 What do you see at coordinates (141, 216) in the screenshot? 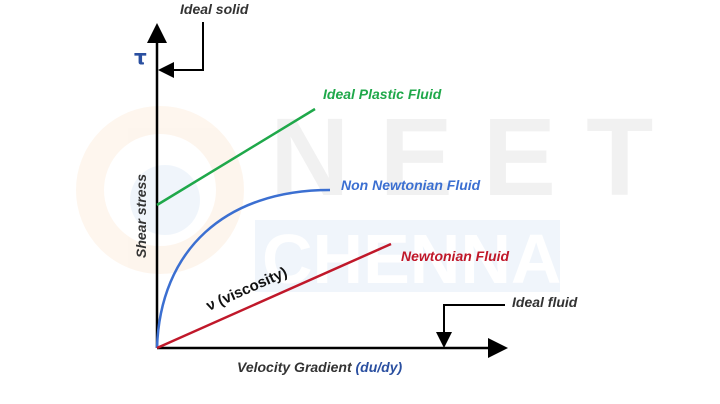
I see `y-axis-label: Shear stress` at bounding box center [141, 216].